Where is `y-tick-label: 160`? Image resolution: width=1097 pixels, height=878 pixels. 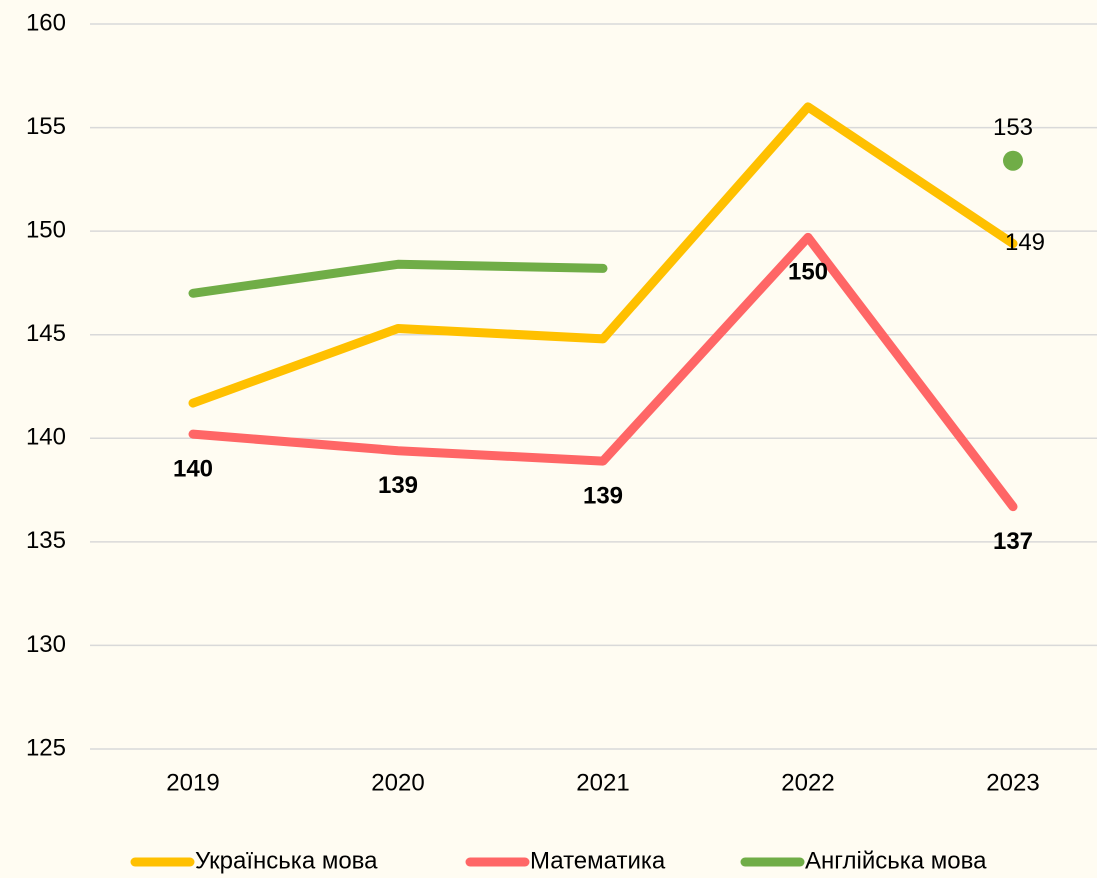 y-tick-label: 160 is located at coordinates (46, 22).